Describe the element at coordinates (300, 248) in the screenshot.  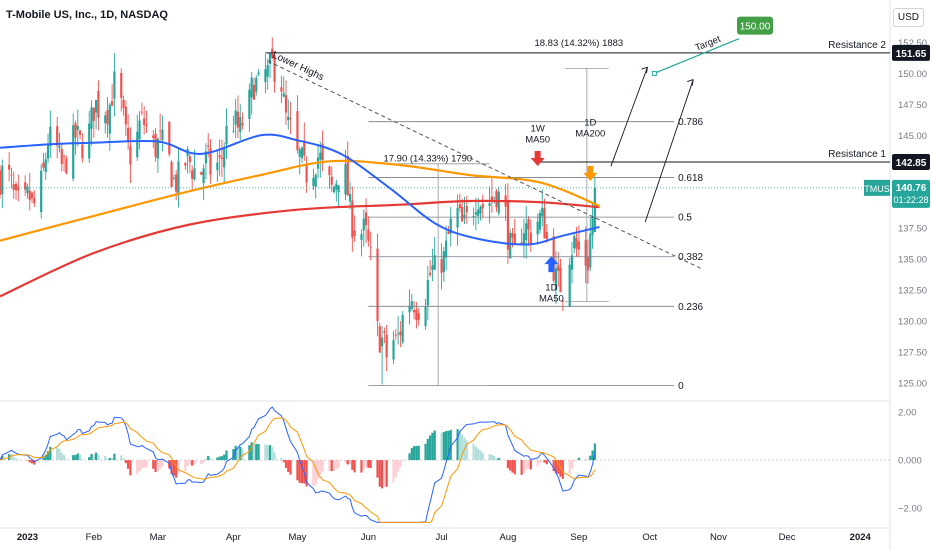
I see `ma-1w50-line` at that location.